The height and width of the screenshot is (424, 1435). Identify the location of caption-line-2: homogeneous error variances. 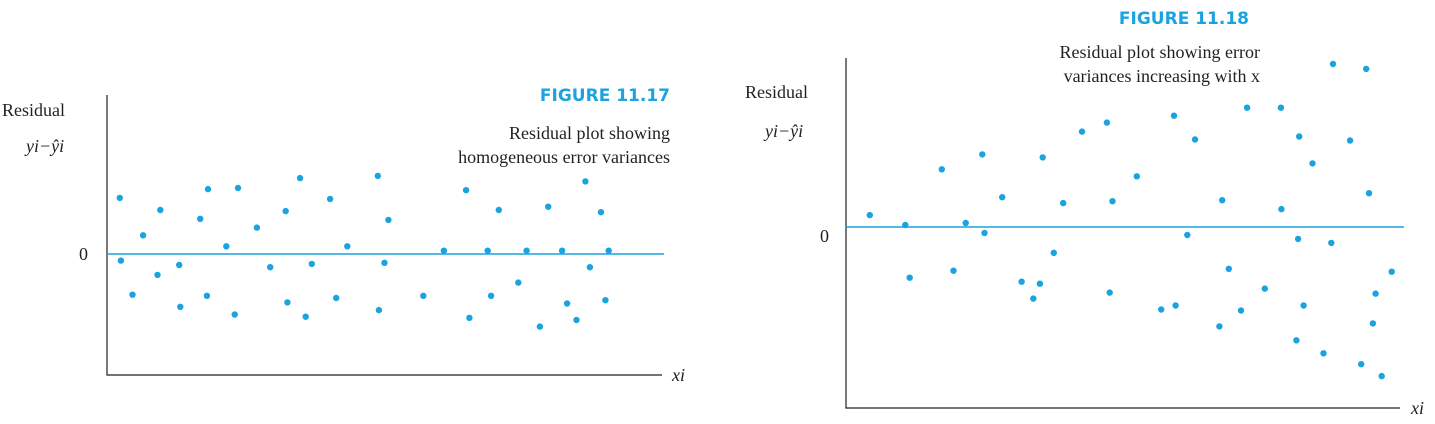
(564, 157).